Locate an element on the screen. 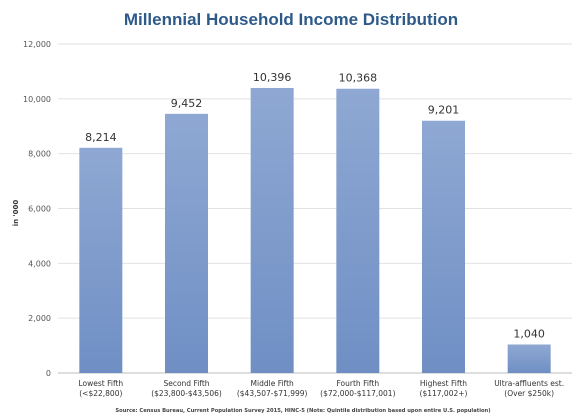  data-label: 1,040 is located at coordinates (529, 333).